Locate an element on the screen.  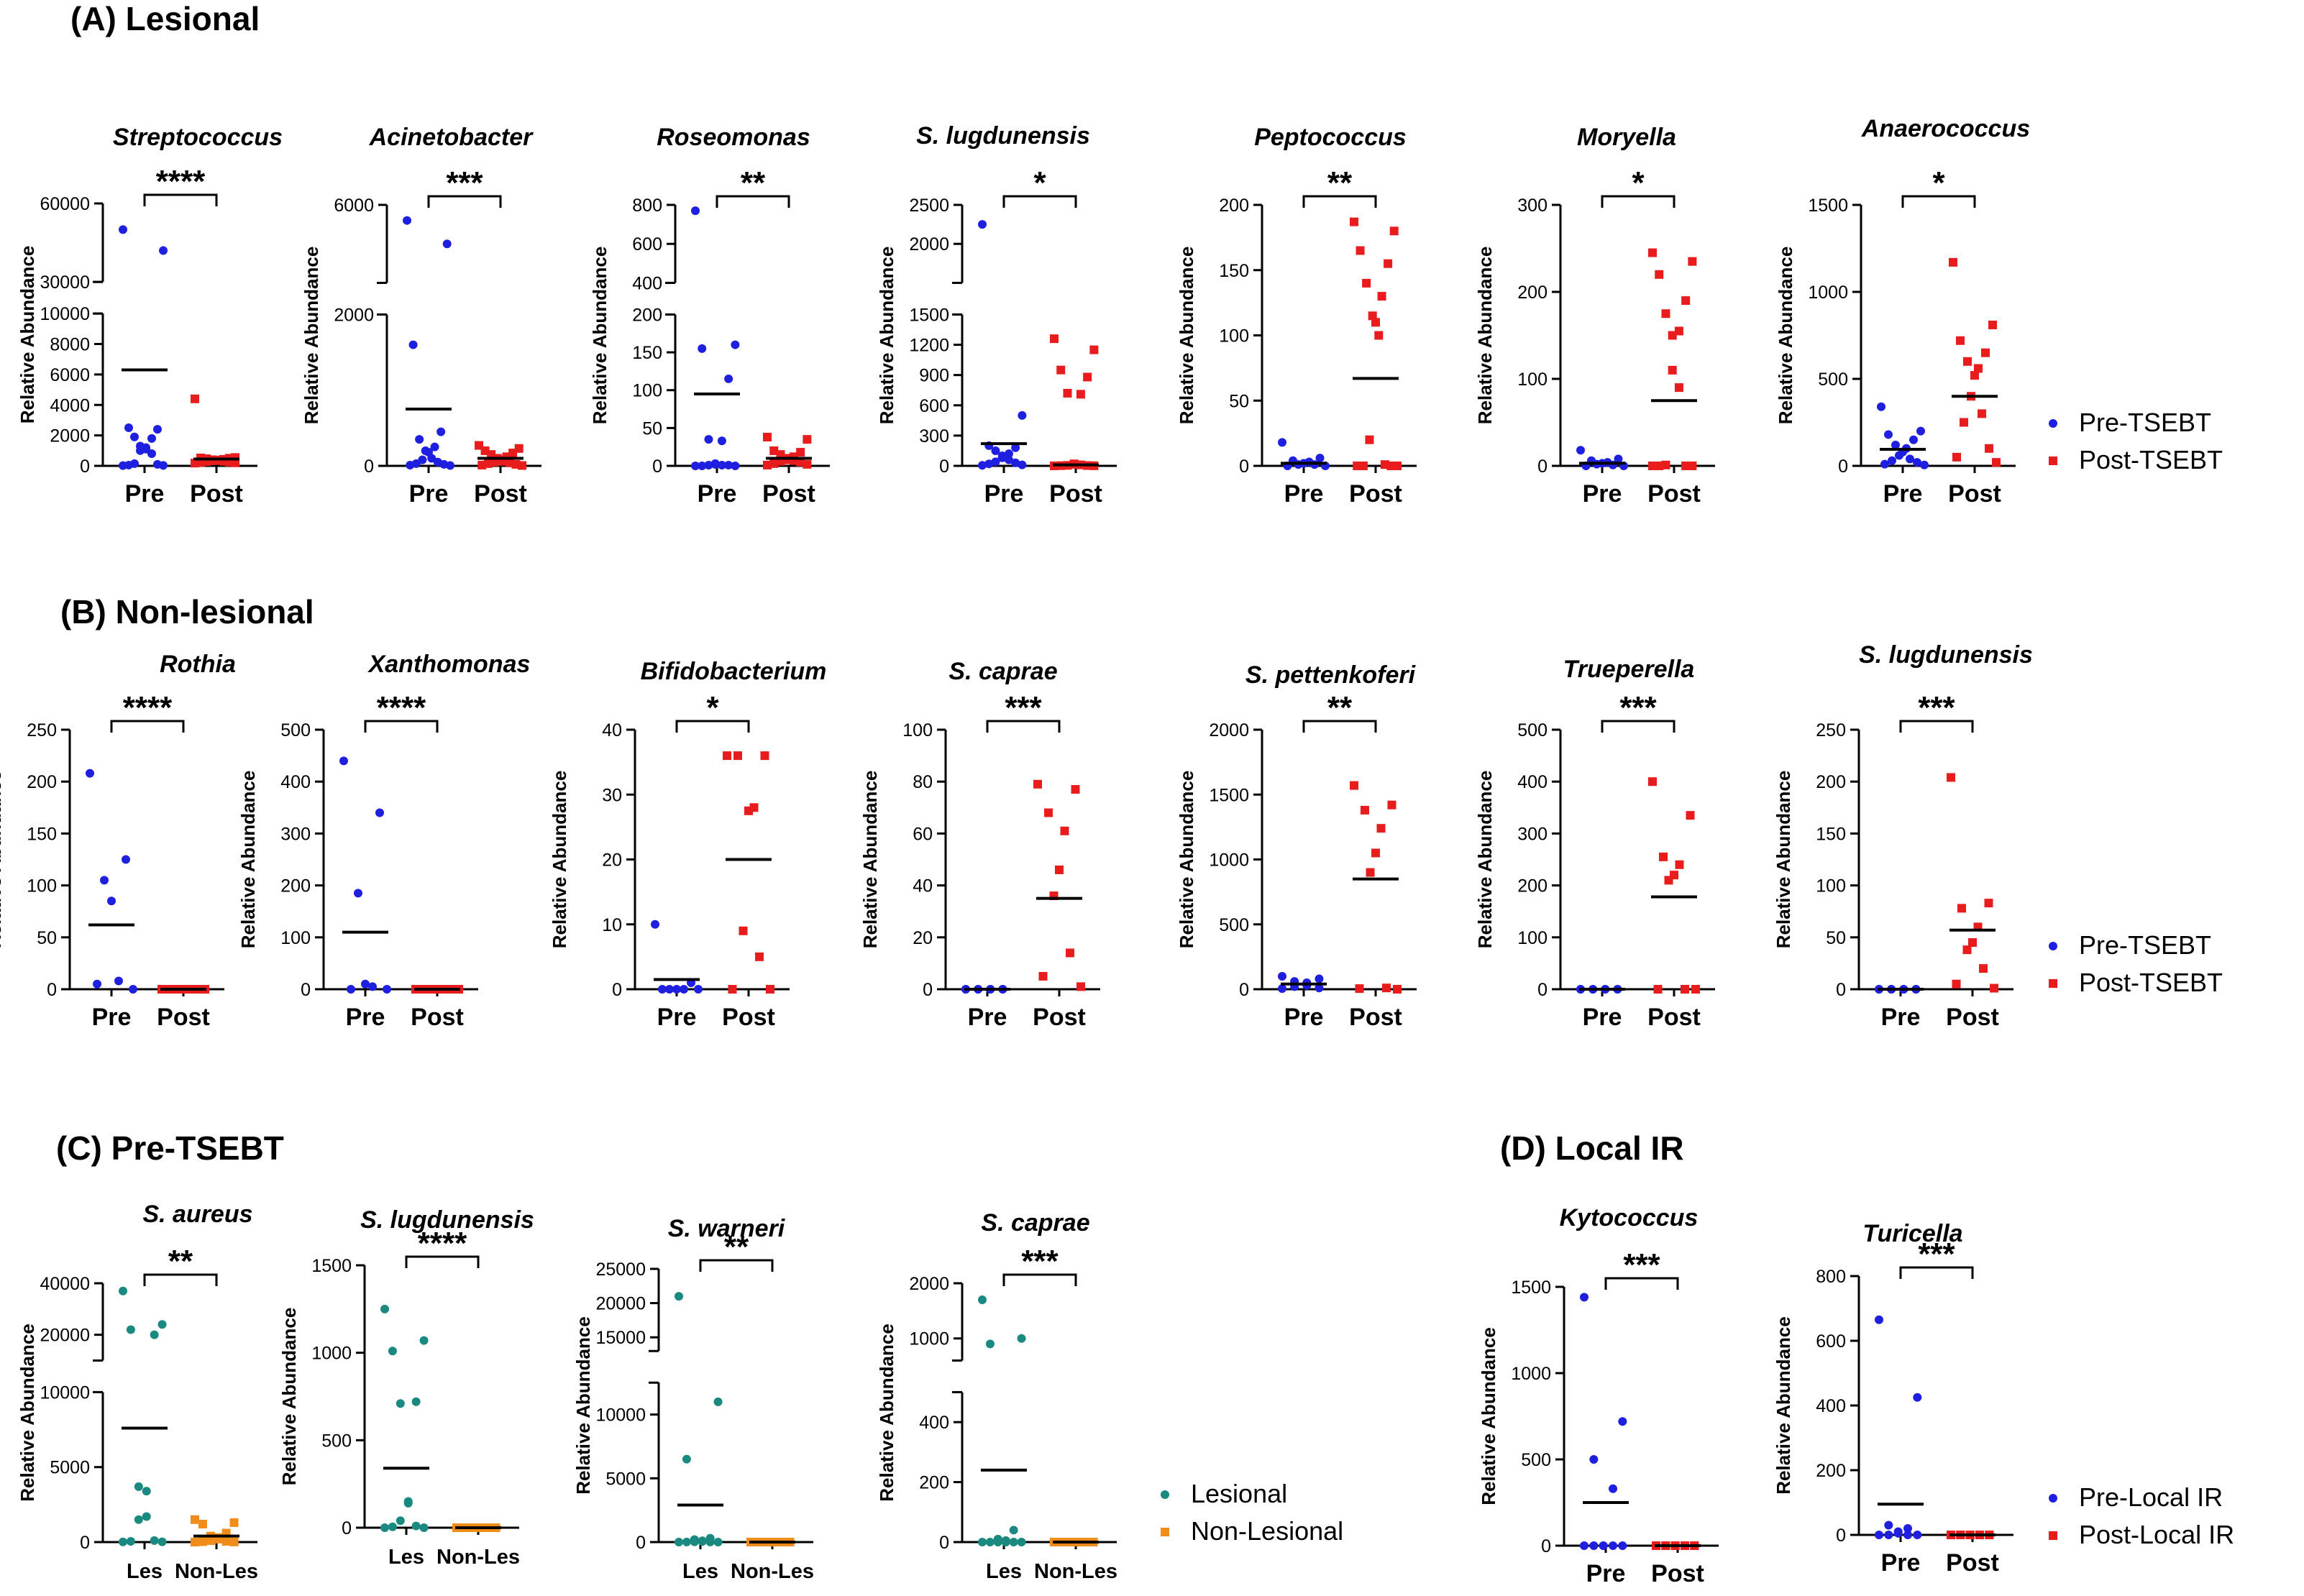
legend-marker-post-tsebt is located at coordinates (2053, 983).